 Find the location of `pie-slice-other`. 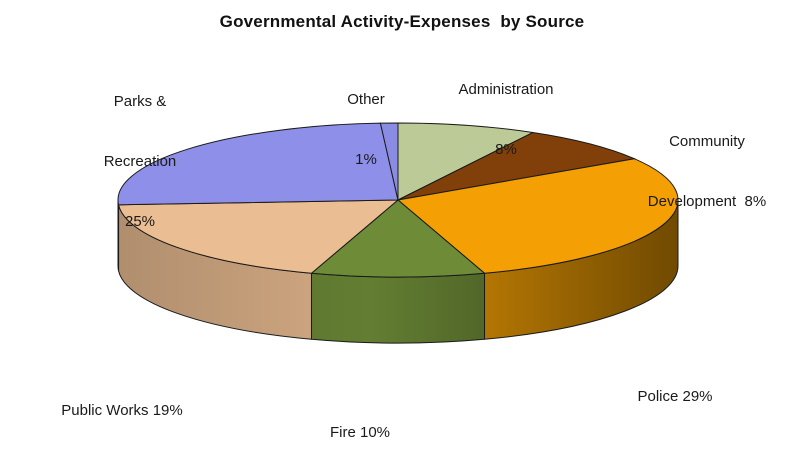

pie-slice-other is located at coordinates (389, 161).